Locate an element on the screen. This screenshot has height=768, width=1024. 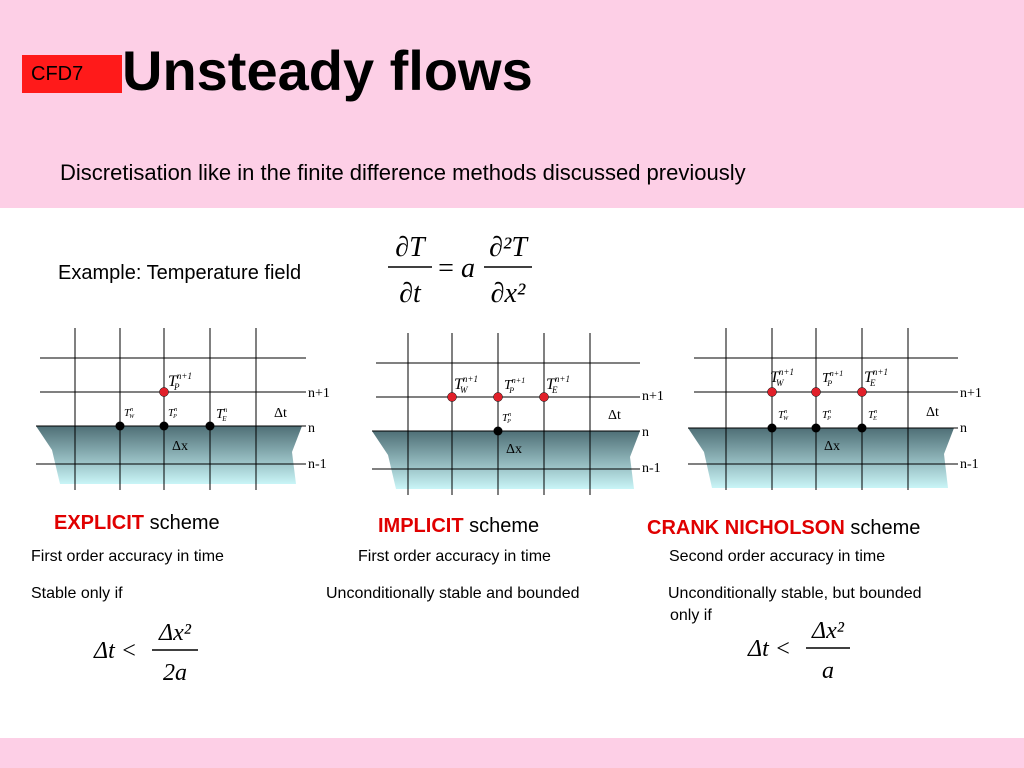
explicit-accuracy: First order accuracy in time is located at coordinates (127, 556).